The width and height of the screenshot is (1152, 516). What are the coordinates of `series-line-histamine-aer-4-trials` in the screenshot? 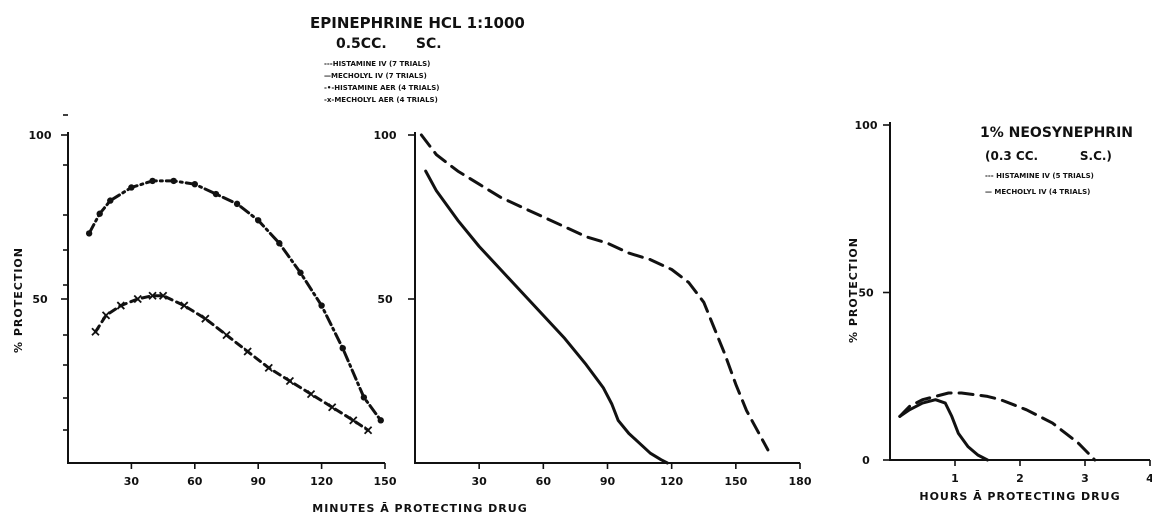 It's located at (235, 300).